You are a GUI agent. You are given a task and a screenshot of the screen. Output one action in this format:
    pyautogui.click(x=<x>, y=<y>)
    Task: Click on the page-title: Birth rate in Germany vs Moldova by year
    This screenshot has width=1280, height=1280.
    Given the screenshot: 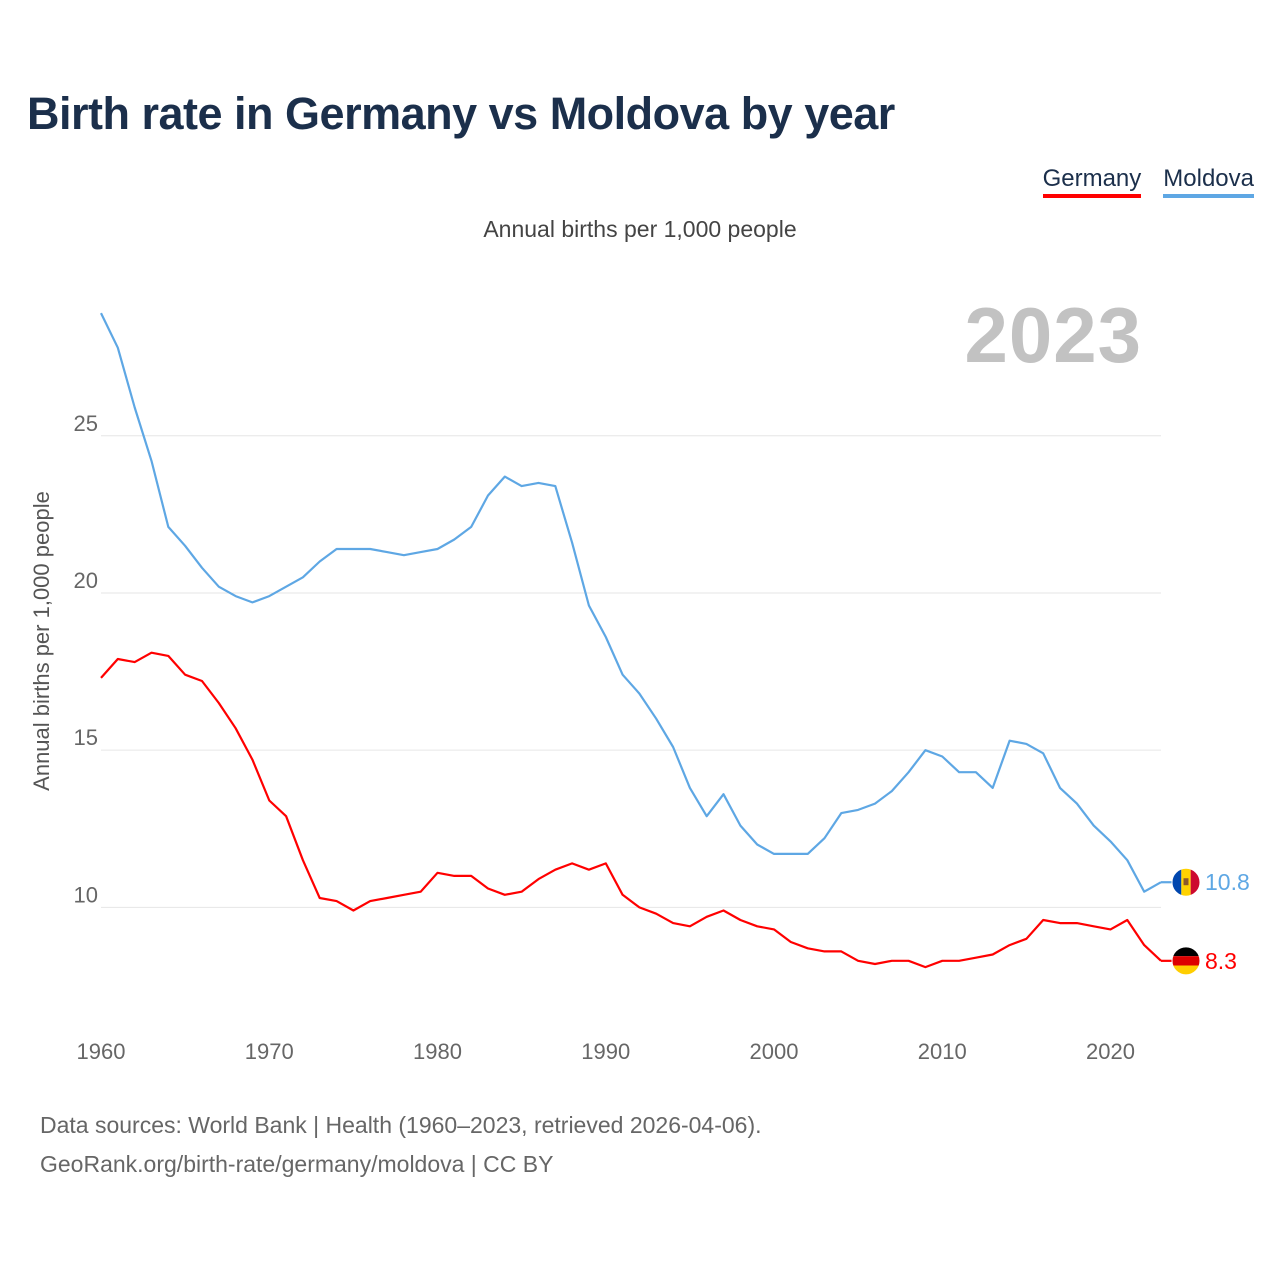 What is the action you would take?
    pyautogui.click(x=461, y=113)
    